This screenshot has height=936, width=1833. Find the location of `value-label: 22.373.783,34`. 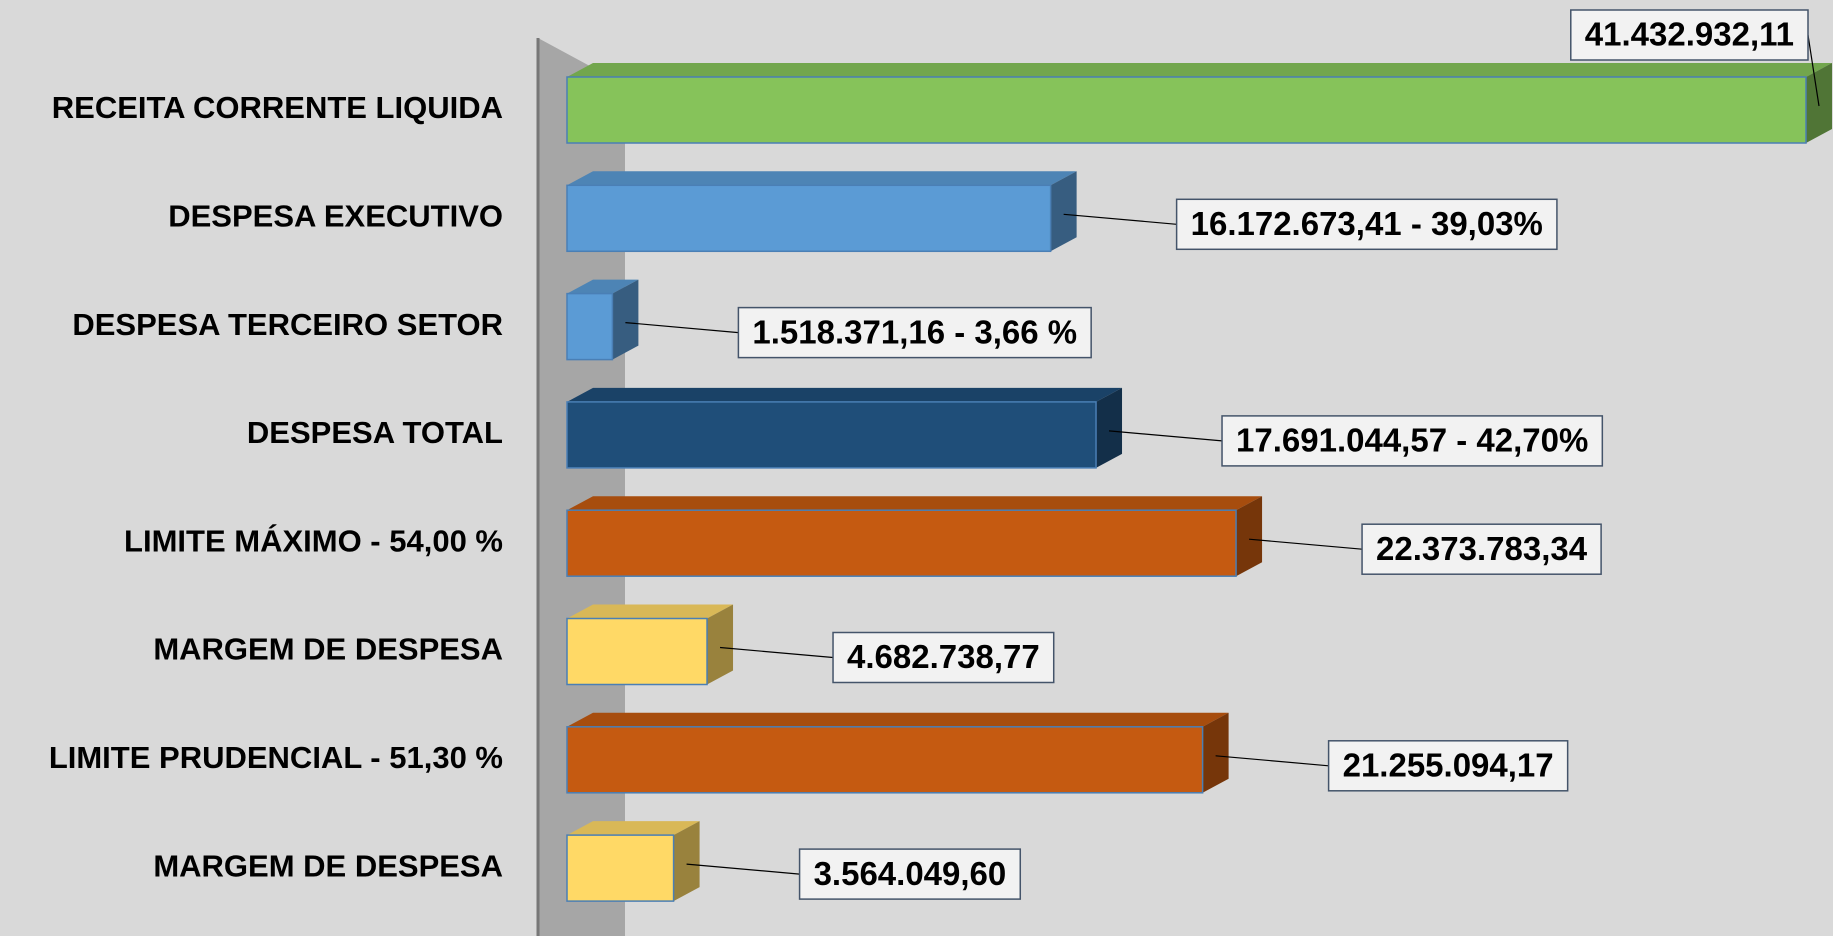

value-label: 22.373.783,34 is located at coordinates (1482, 548).